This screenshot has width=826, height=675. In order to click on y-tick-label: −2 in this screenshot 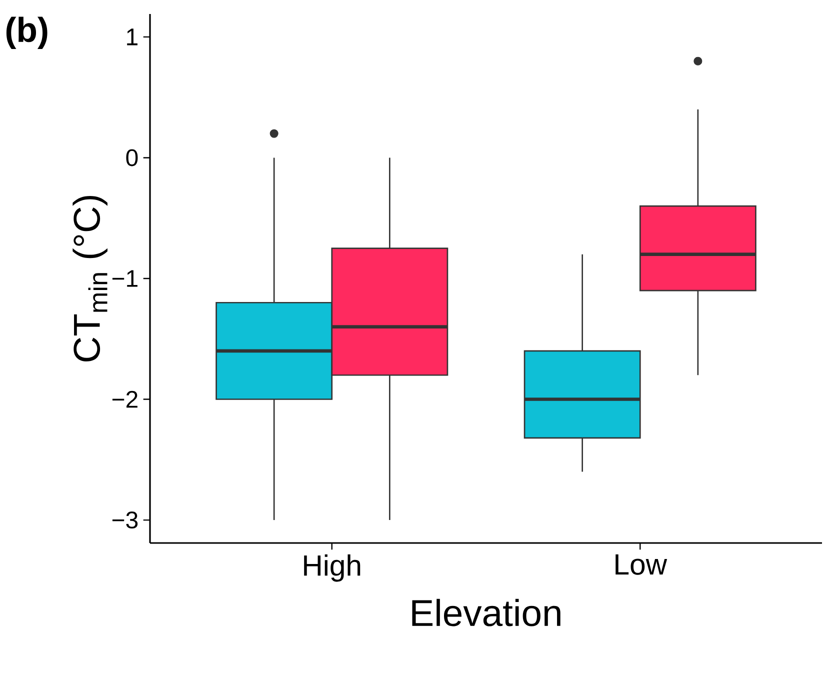, I will do `click(125, 399)`.